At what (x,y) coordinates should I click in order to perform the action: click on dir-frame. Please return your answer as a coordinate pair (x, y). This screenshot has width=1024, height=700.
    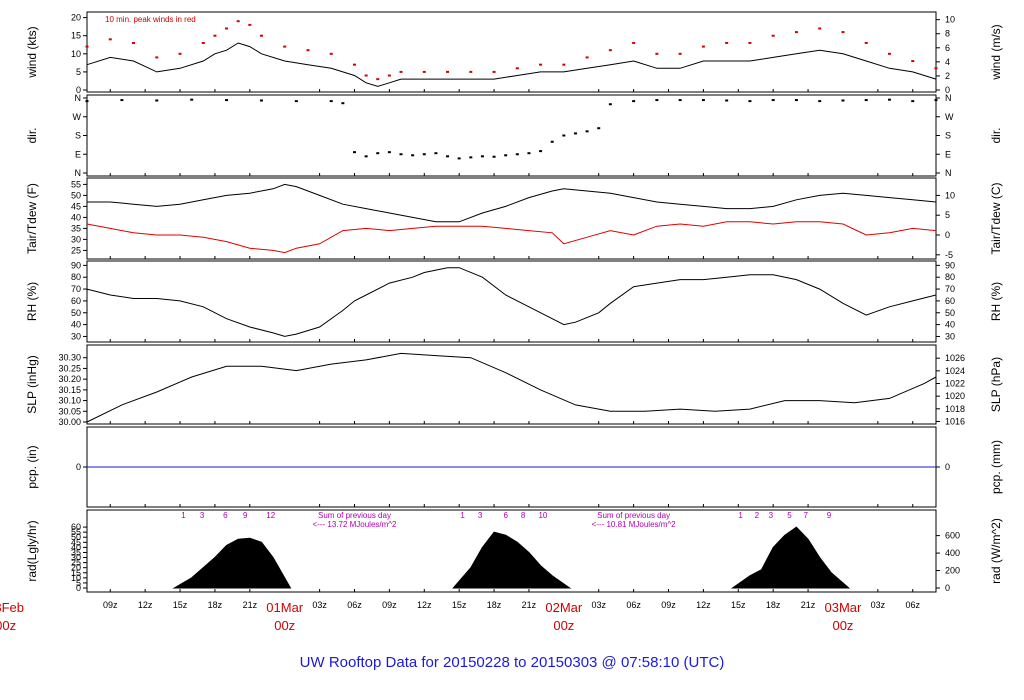
    Looking at the image, I should click on (511, 135).